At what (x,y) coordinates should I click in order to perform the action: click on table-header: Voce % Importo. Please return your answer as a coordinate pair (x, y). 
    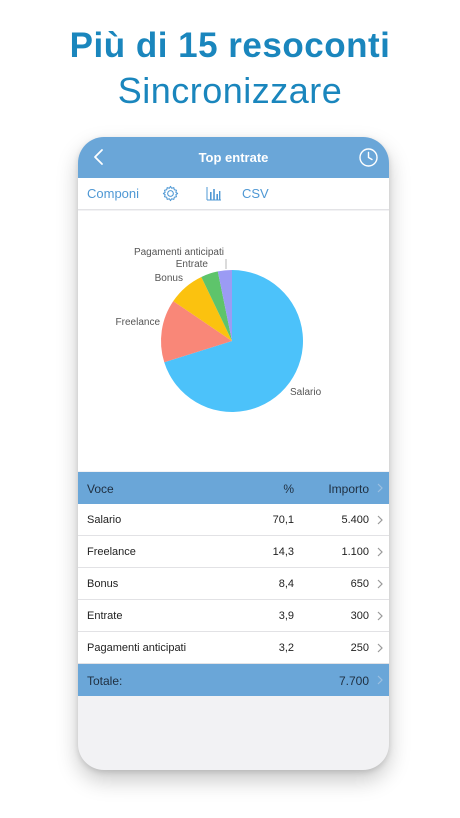
    Looking at the image, I should click on (233, 488).